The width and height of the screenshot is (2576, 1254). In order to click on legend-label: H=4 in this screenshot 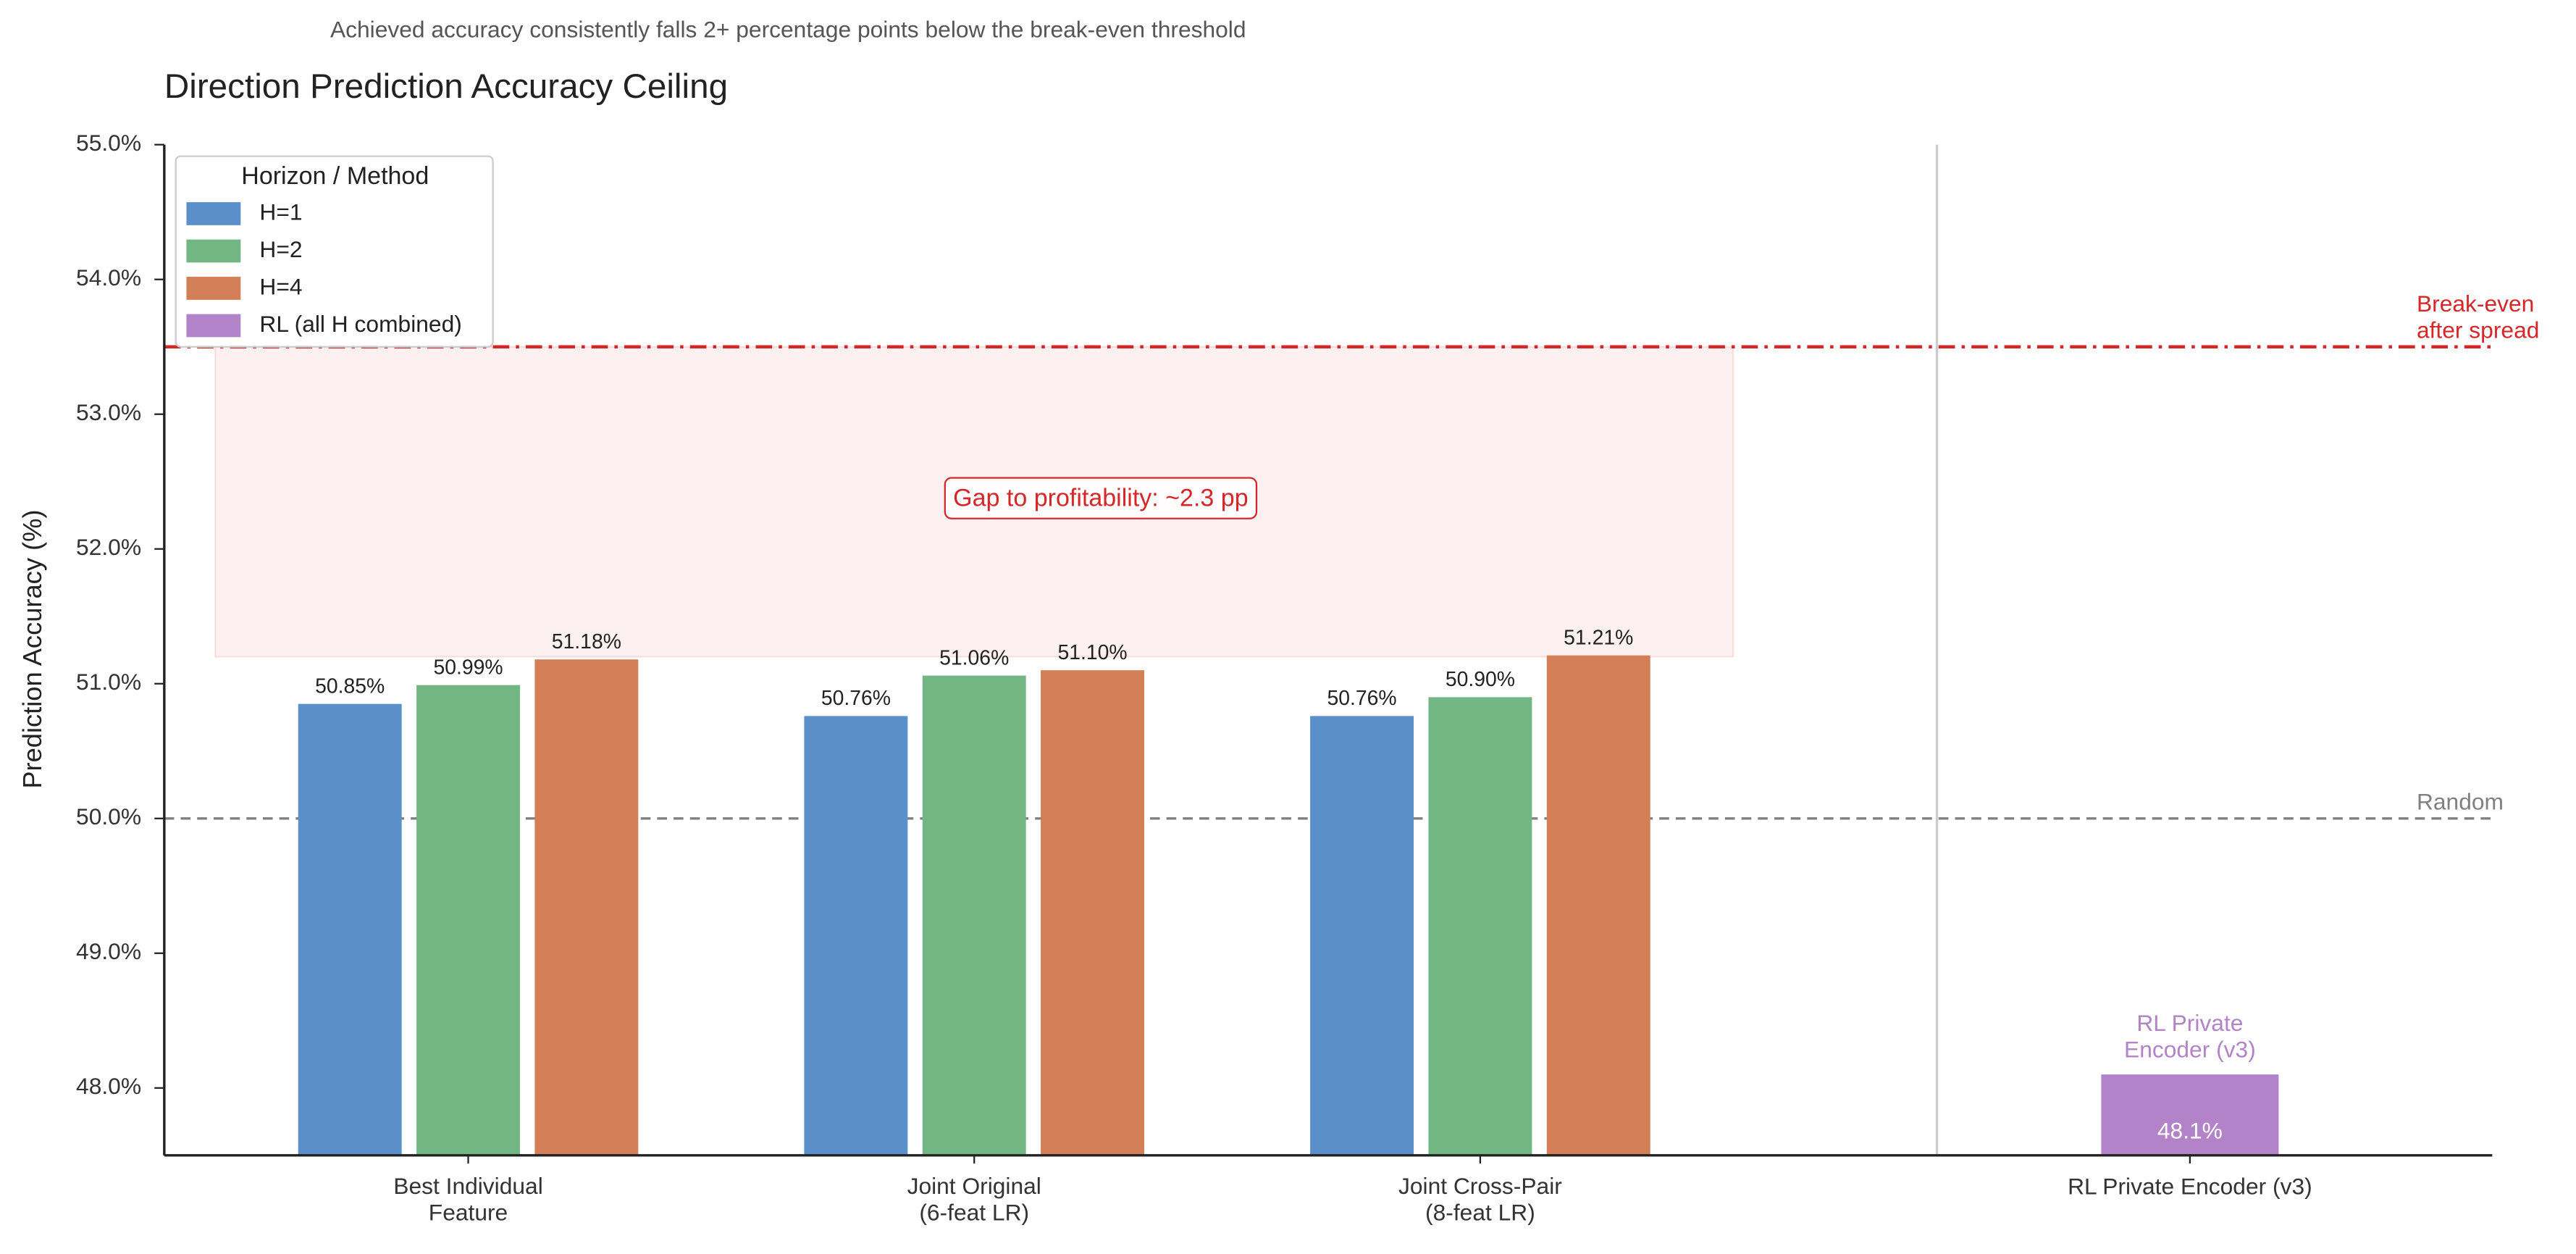, I will do `click(280, 286)`.